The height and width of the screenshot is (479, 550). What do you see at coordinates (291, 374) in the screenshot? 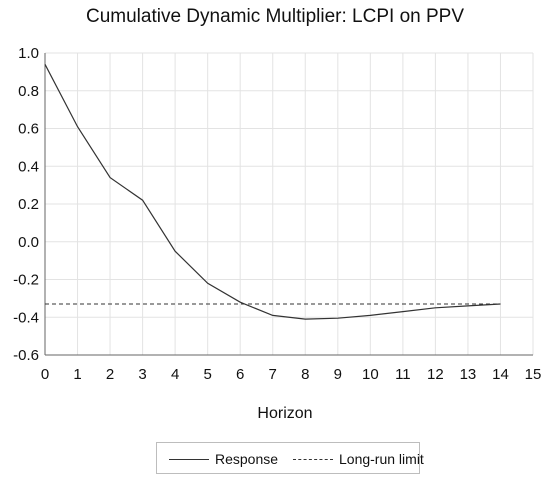
I see `x-tick-labels: 0 1 2 3 4 5 6 7 8 9 10 11 12 13 14 15` at bounding box center [291, 374].